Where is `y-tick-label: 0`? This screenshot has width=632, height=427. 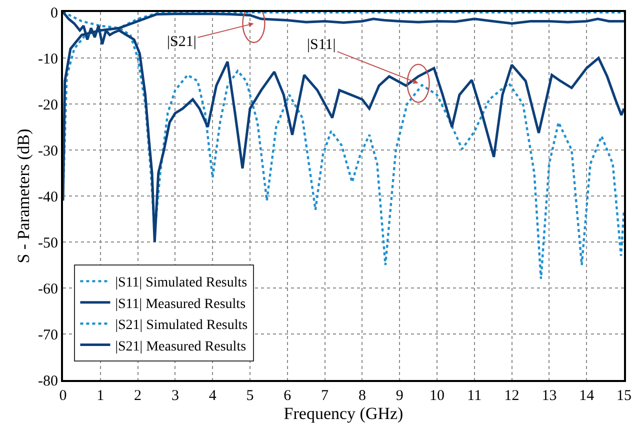
y-tick-label: 0 is located at coordinates (54, 13).